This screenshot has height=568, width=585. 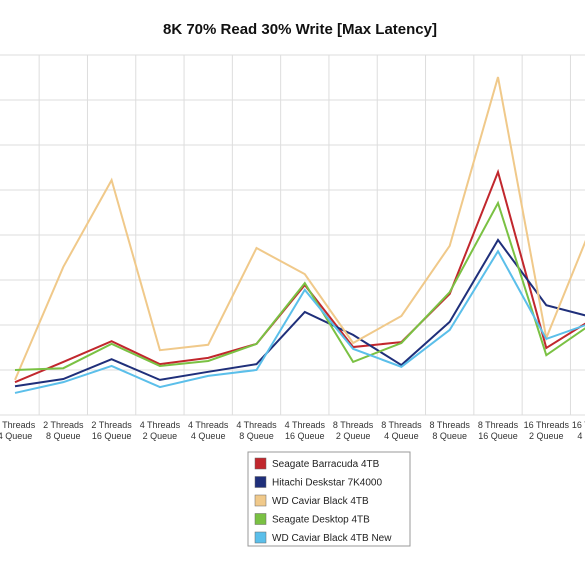 What do you see at coordinates (320, 501) in the screenshot?
I see `legend-label: WD Caviar Black 4TB` at bounding box center [320, 501].